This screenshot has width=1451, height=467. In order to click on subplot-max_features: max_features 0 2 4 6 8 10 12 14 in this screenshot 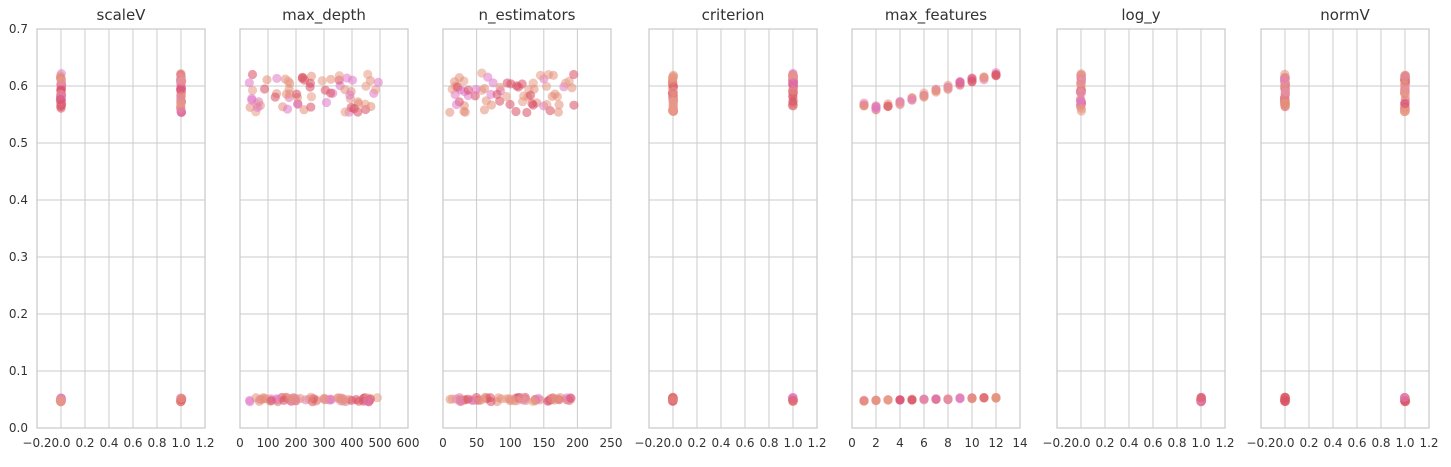, I will do `click(937, 228)`.